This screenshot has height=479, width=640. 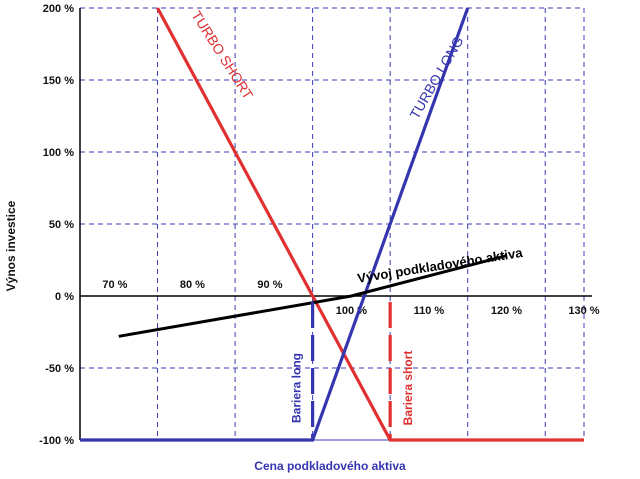 What do you see at coordinates (58, 153) in the screenshot?
I see `y-tick-label: 100 %` at bounding box center [58, 153].